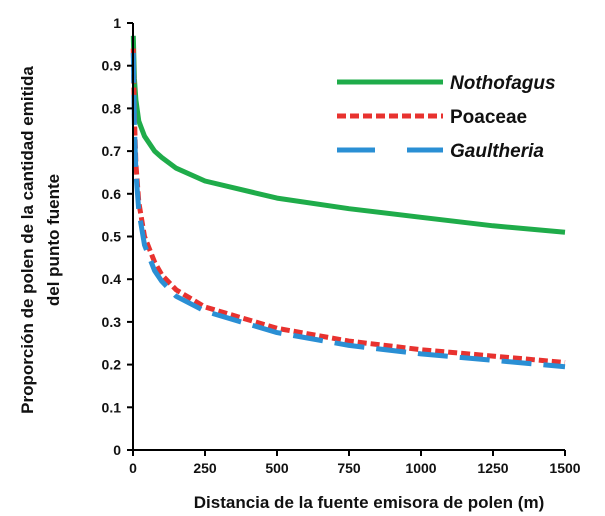 Image resolution: width=605 pixels, height=516 pixels. What do you see at coordinates (53, 240) in the screenshot?
I see `y-axis-title-line-2: del punto fuente` at bounding box center [53, 240].